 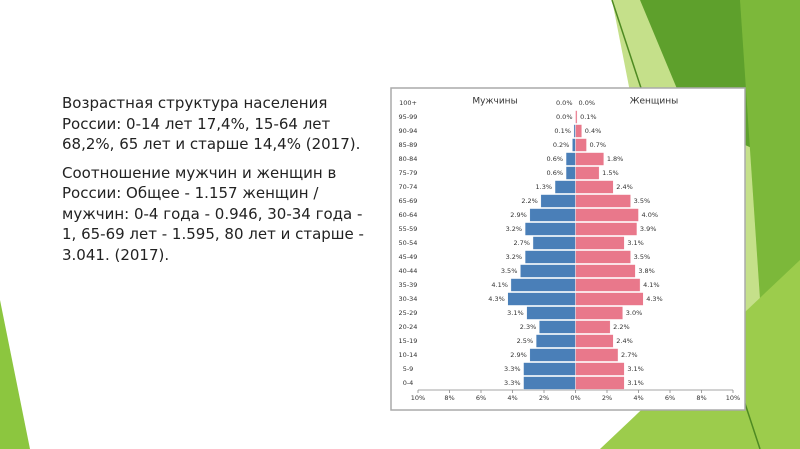 What do you see at coordinates (629, 355) in the screenshot?
I see `value-label: 2.7%` at bounding box center [629, 355].